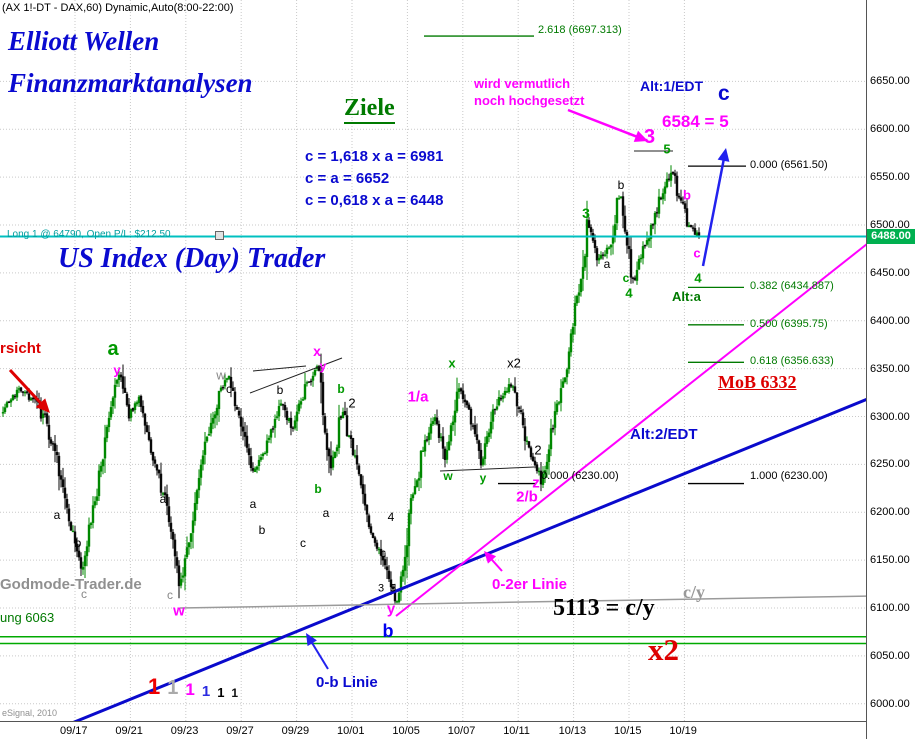 The width and height of the screenshot is (915, 739). Describe the element at coordinates (695, 121) in the screenshot. I see `target-6584-label: 6584 = 5` at that location.